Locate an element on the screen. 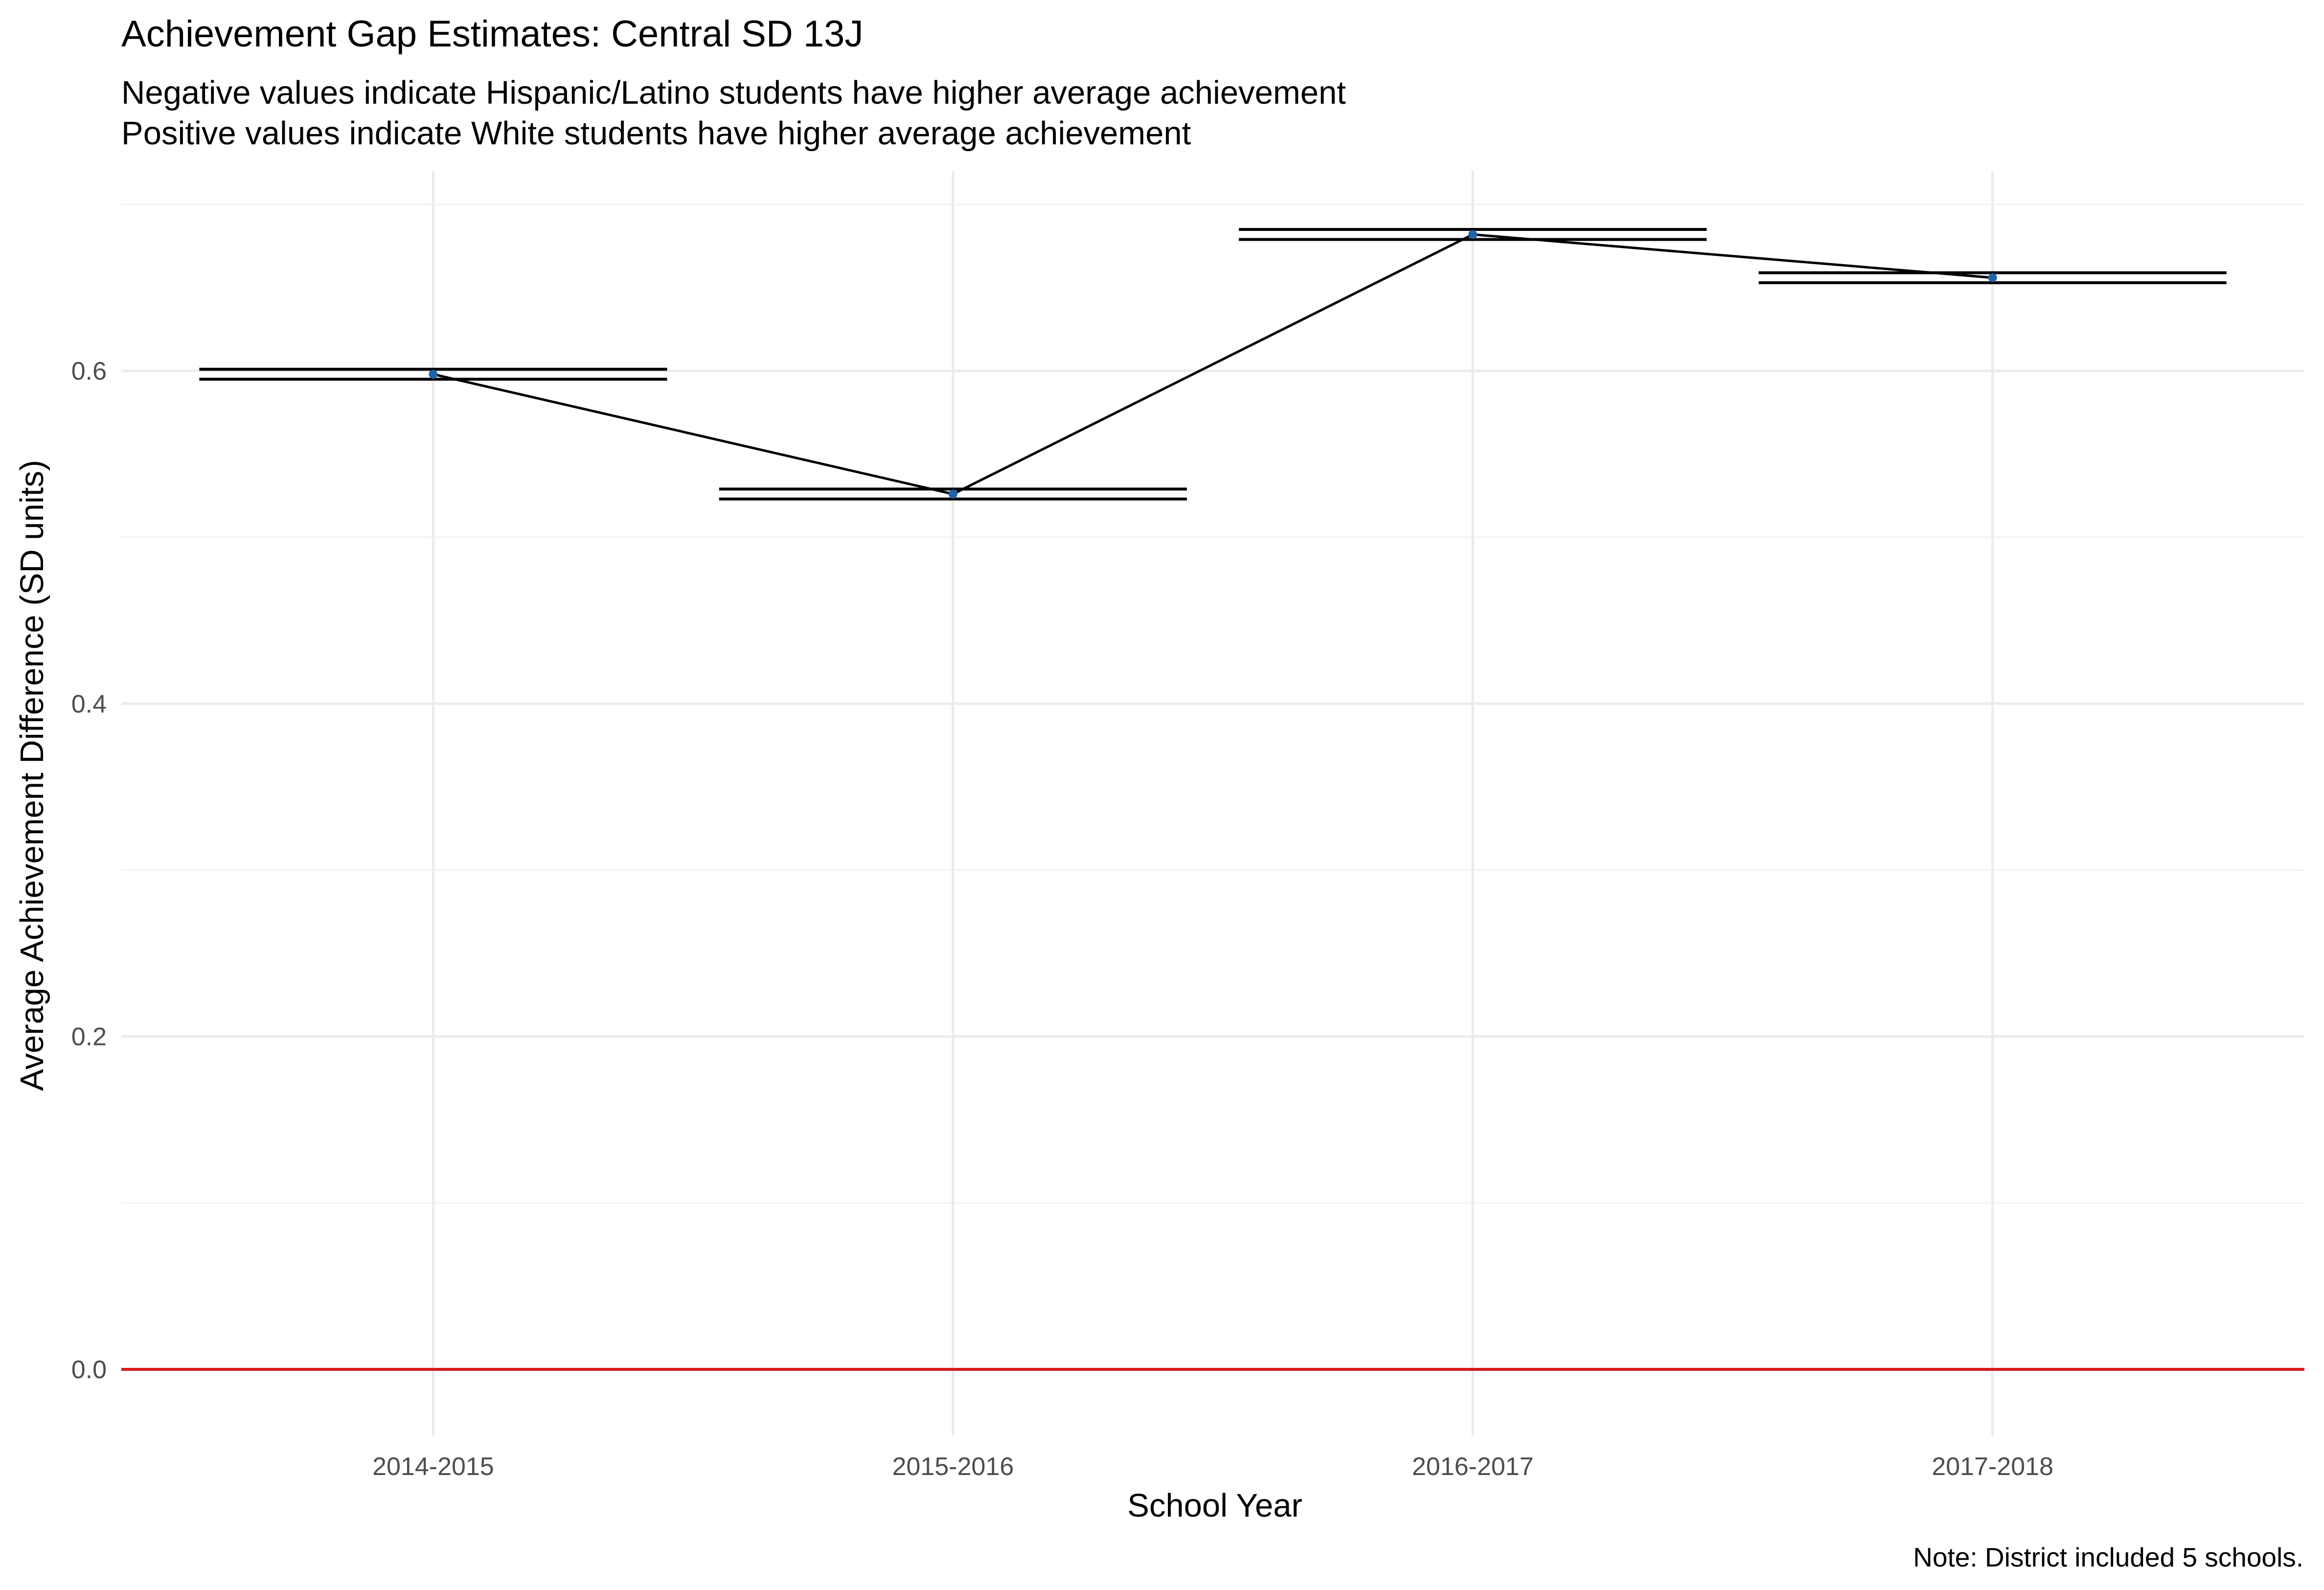  x-tick-label: 2015-2016 is located at coordinates (953, 1467).